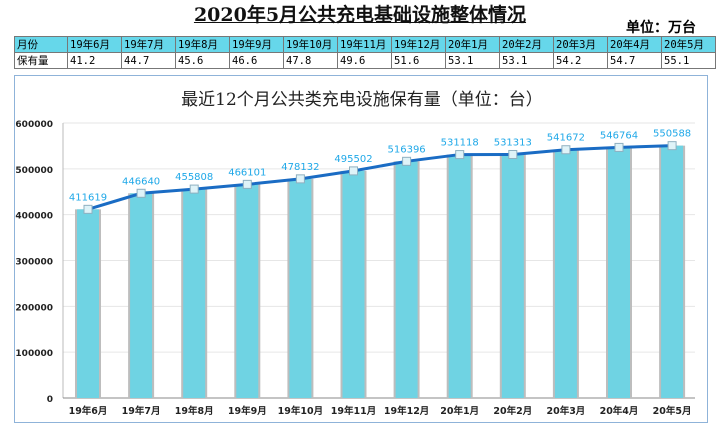 The image size is (720, 431). What do you see at coordinates (256, 44) in the screenshot?
I see `header-month: 19年9月` at bounding box center [256, 44].